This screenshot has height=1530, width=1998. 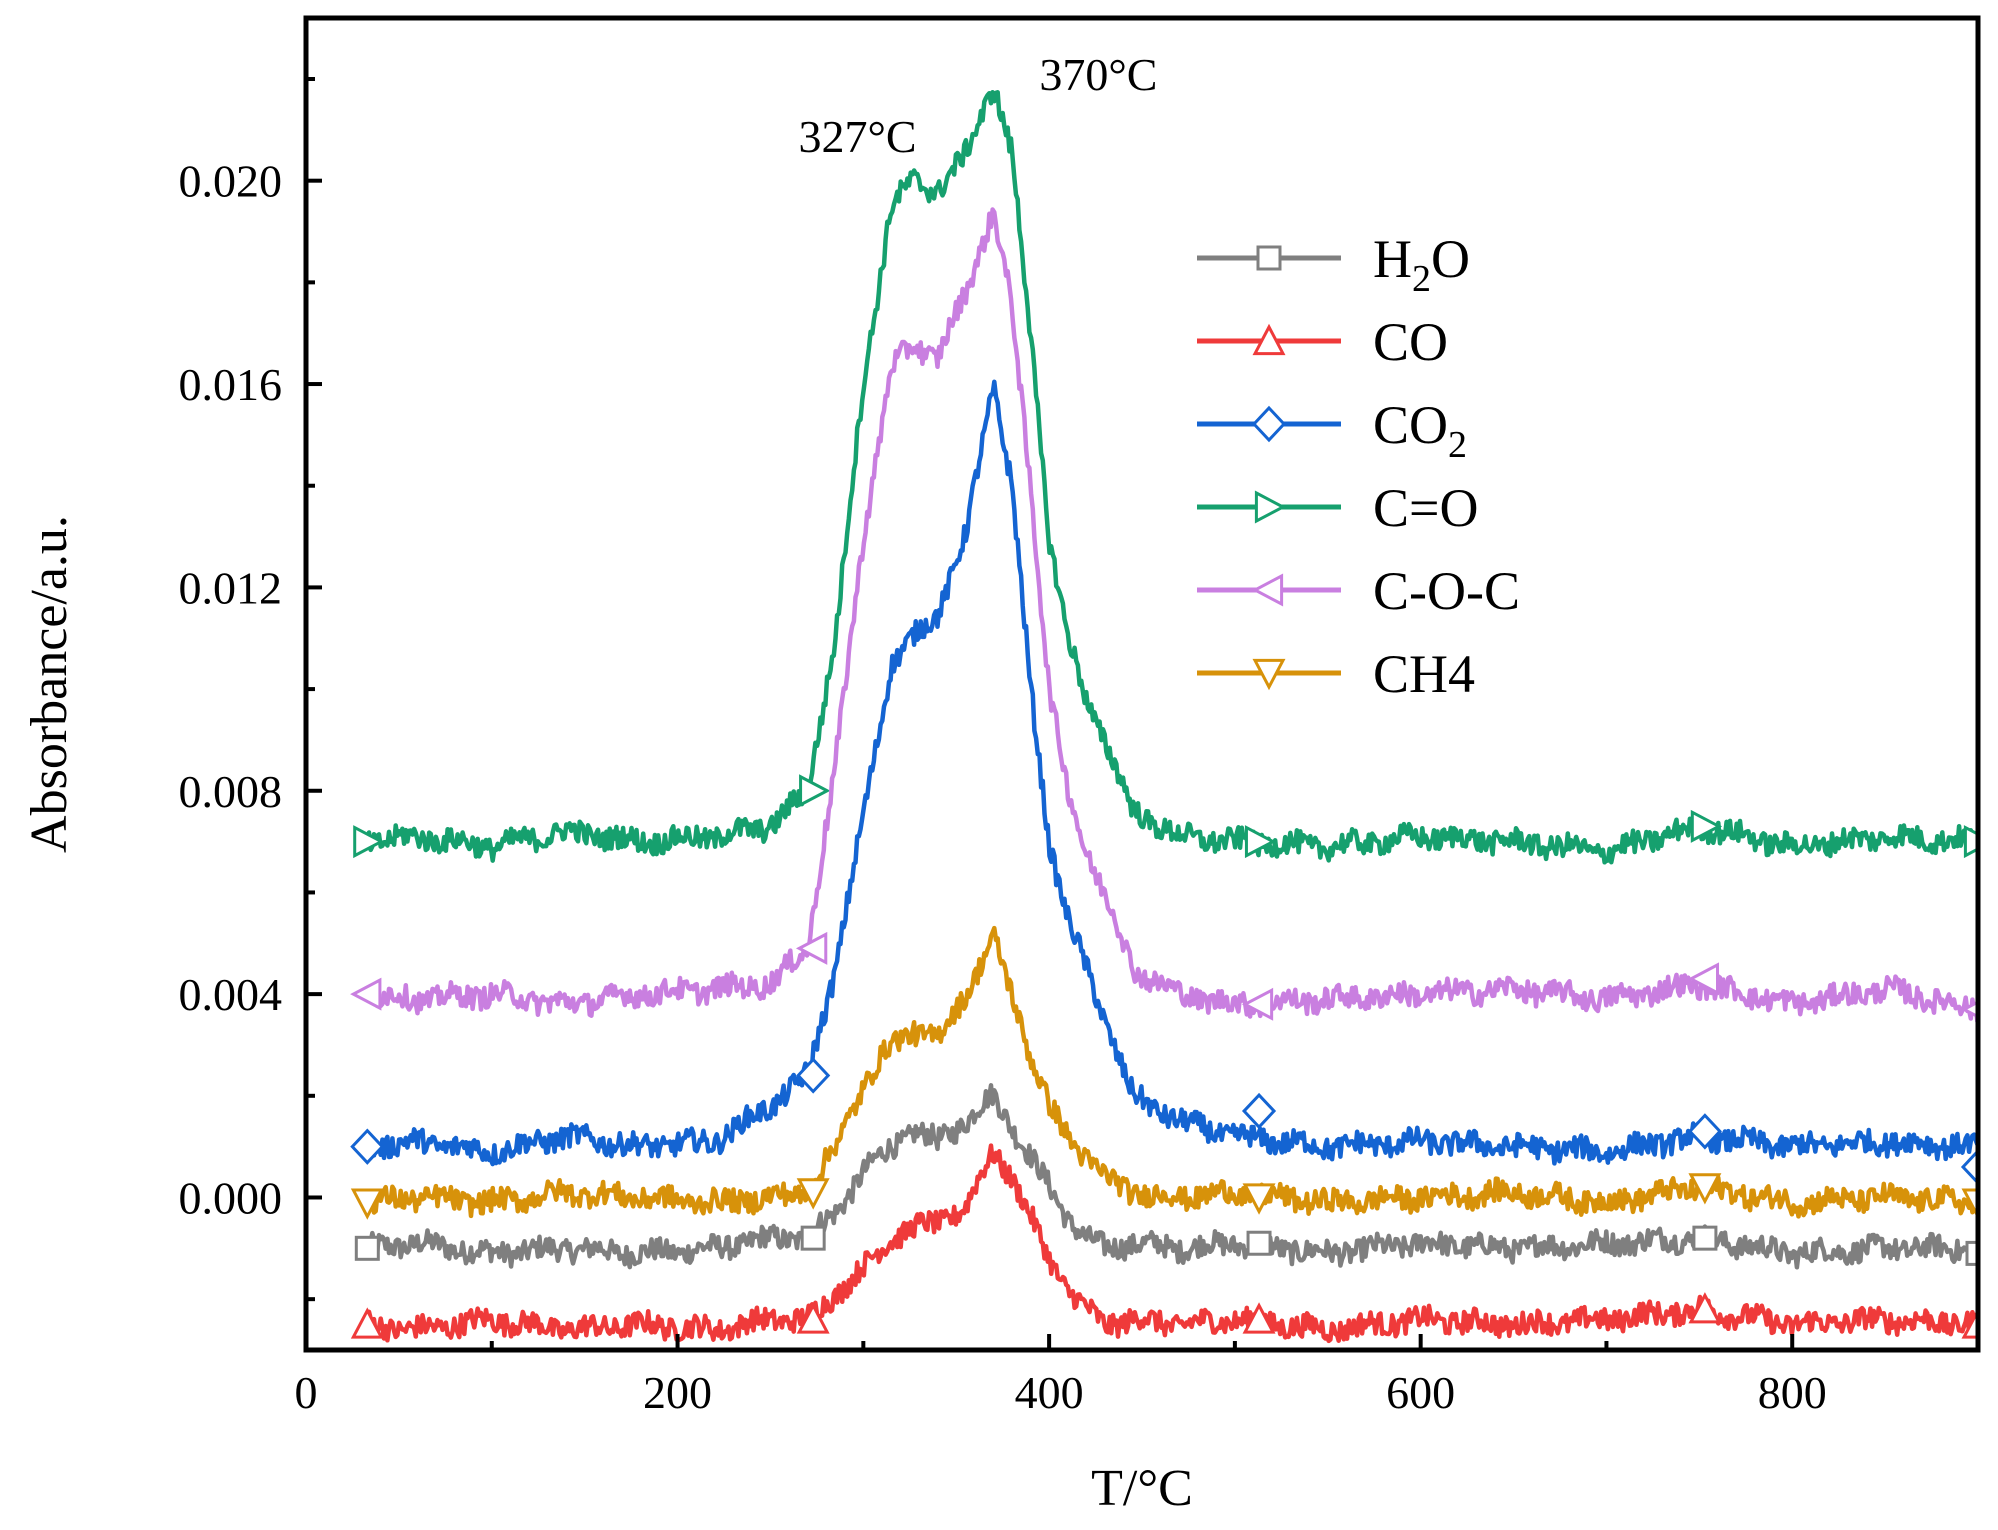 What do you see at coordinates (1425, 508) in the screenshot?
I see `legend-label-c-o: C=O` at bounding box center [1425, 508].